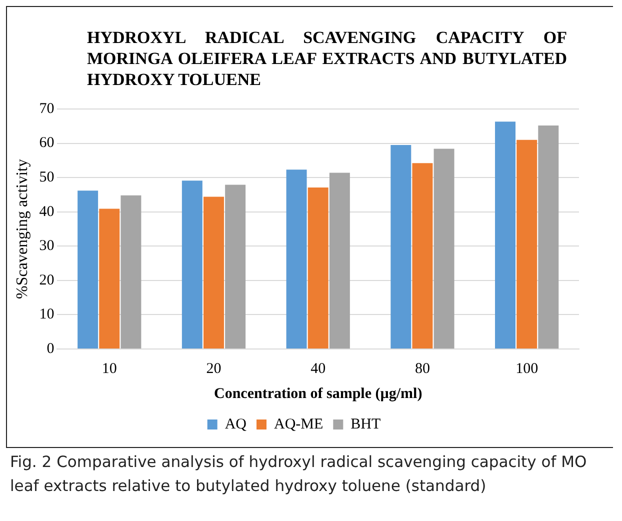  Describe the element at coordinates (327, 58) in the screenshot. I see `chart-title: HYDROXYL RADICAL SCAVENGING CAPACITY OF MORINGA OLEIFERA LEAF EXTRACTS AND BUTYLATED HYDROXY TOLUENE` at that location.